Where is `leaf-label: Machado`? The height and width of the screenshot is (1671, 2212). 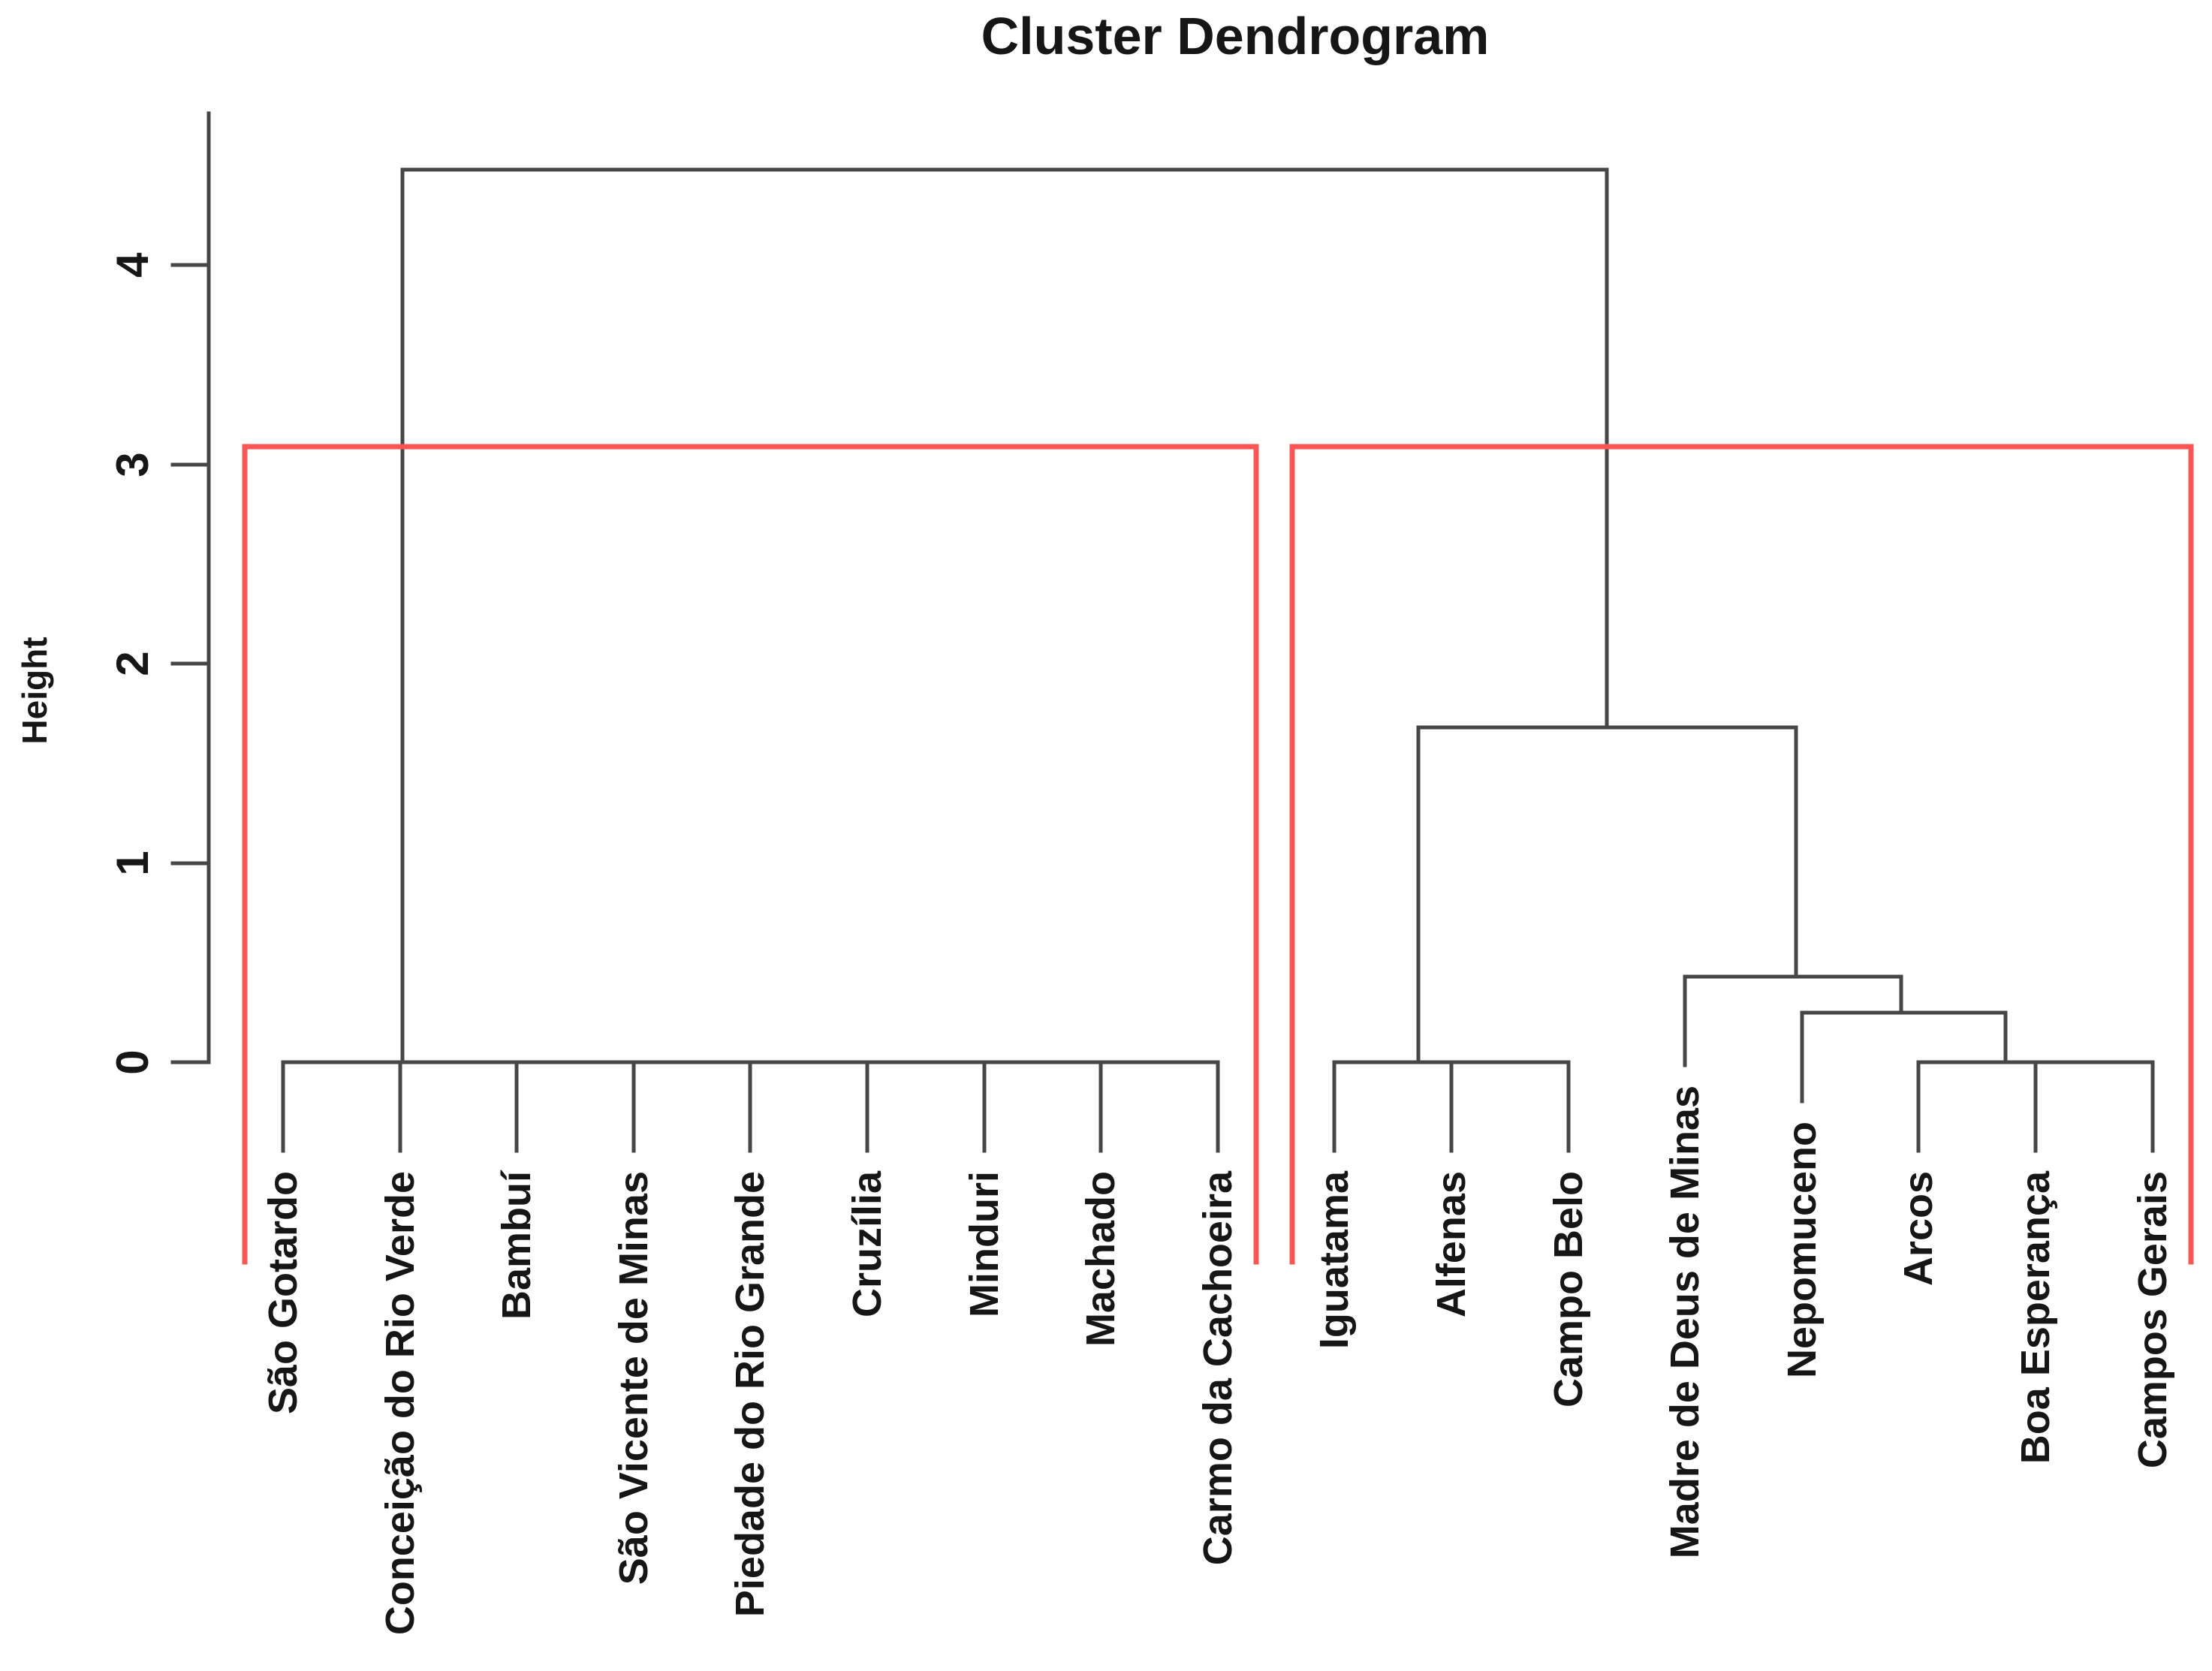
leaf-label: Machado is located at coordinates (1100, 1259).